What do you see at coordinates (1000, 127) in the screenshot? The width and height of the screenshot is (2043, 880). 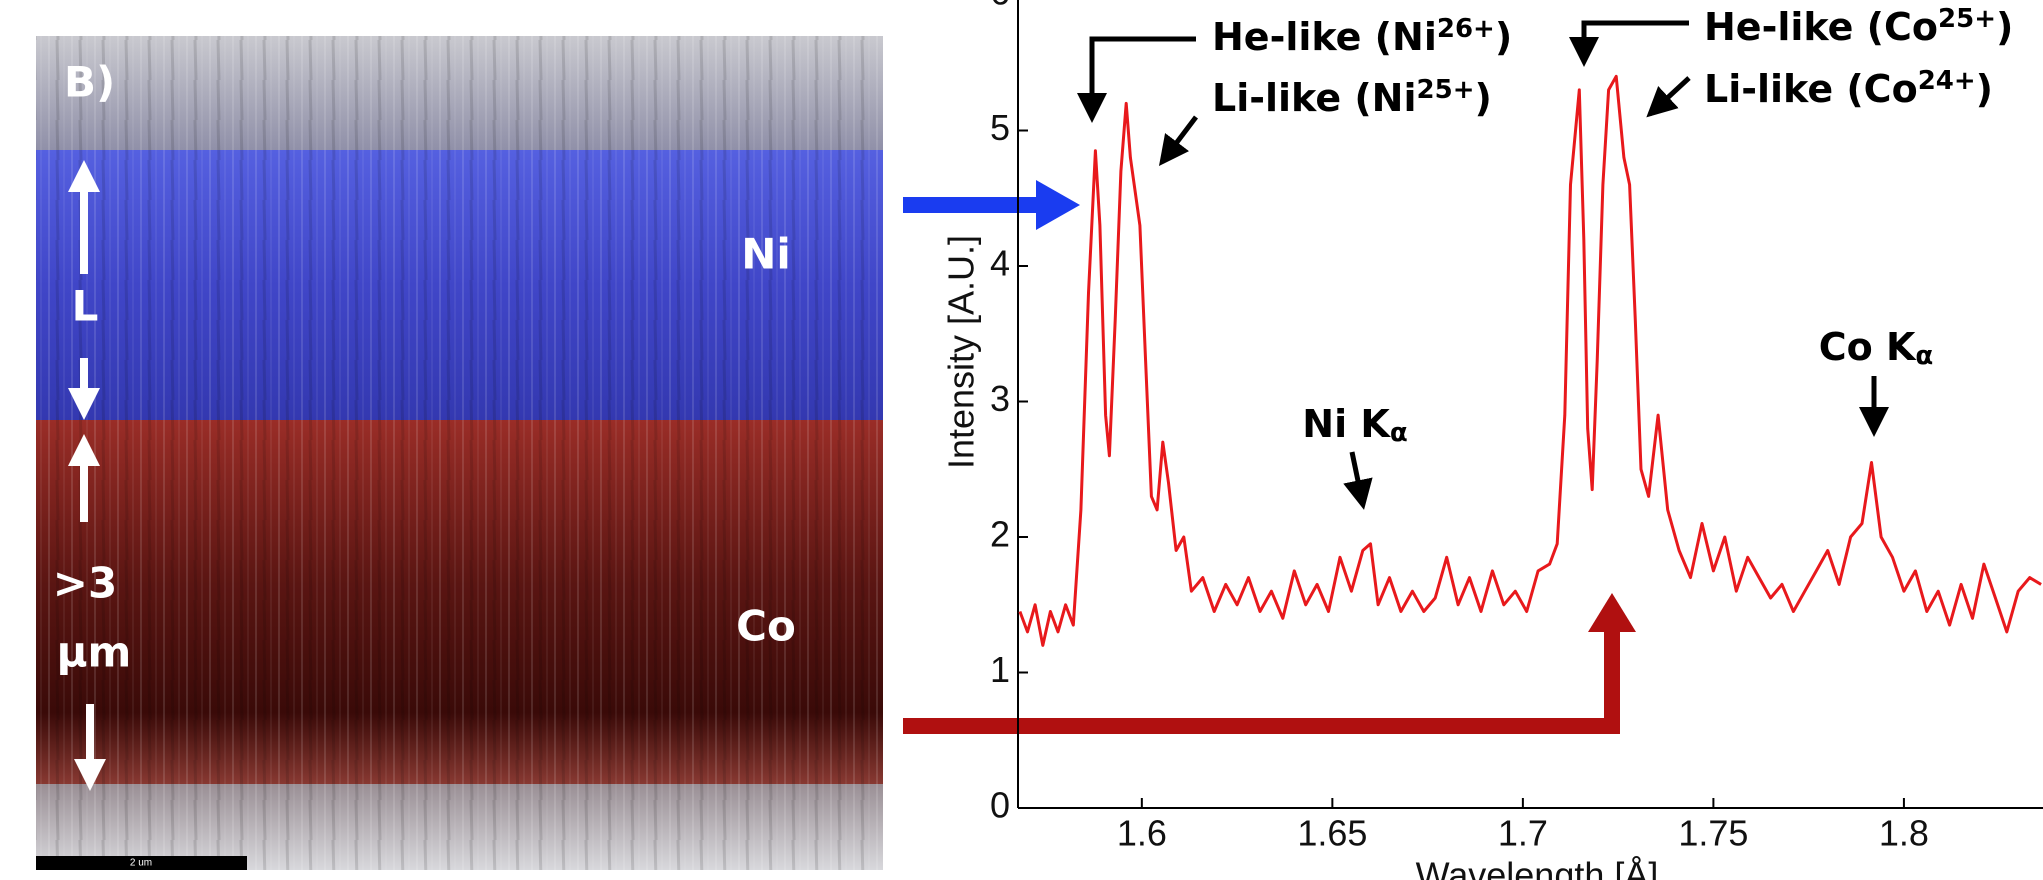 I see `y-tick-label: 5` at bounding box center [1000, 127].